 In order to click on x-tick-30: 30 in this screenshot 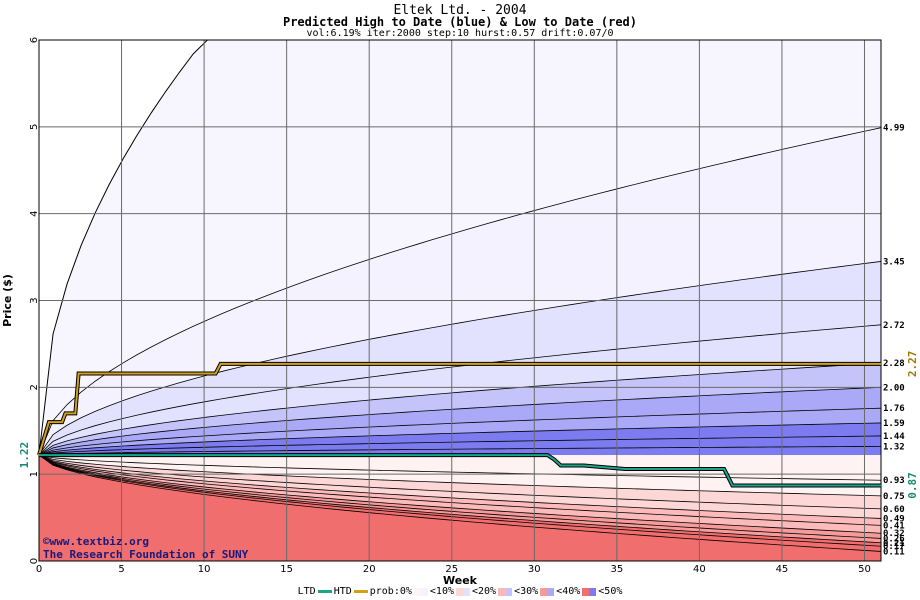, I will do `click(534, 569)`.